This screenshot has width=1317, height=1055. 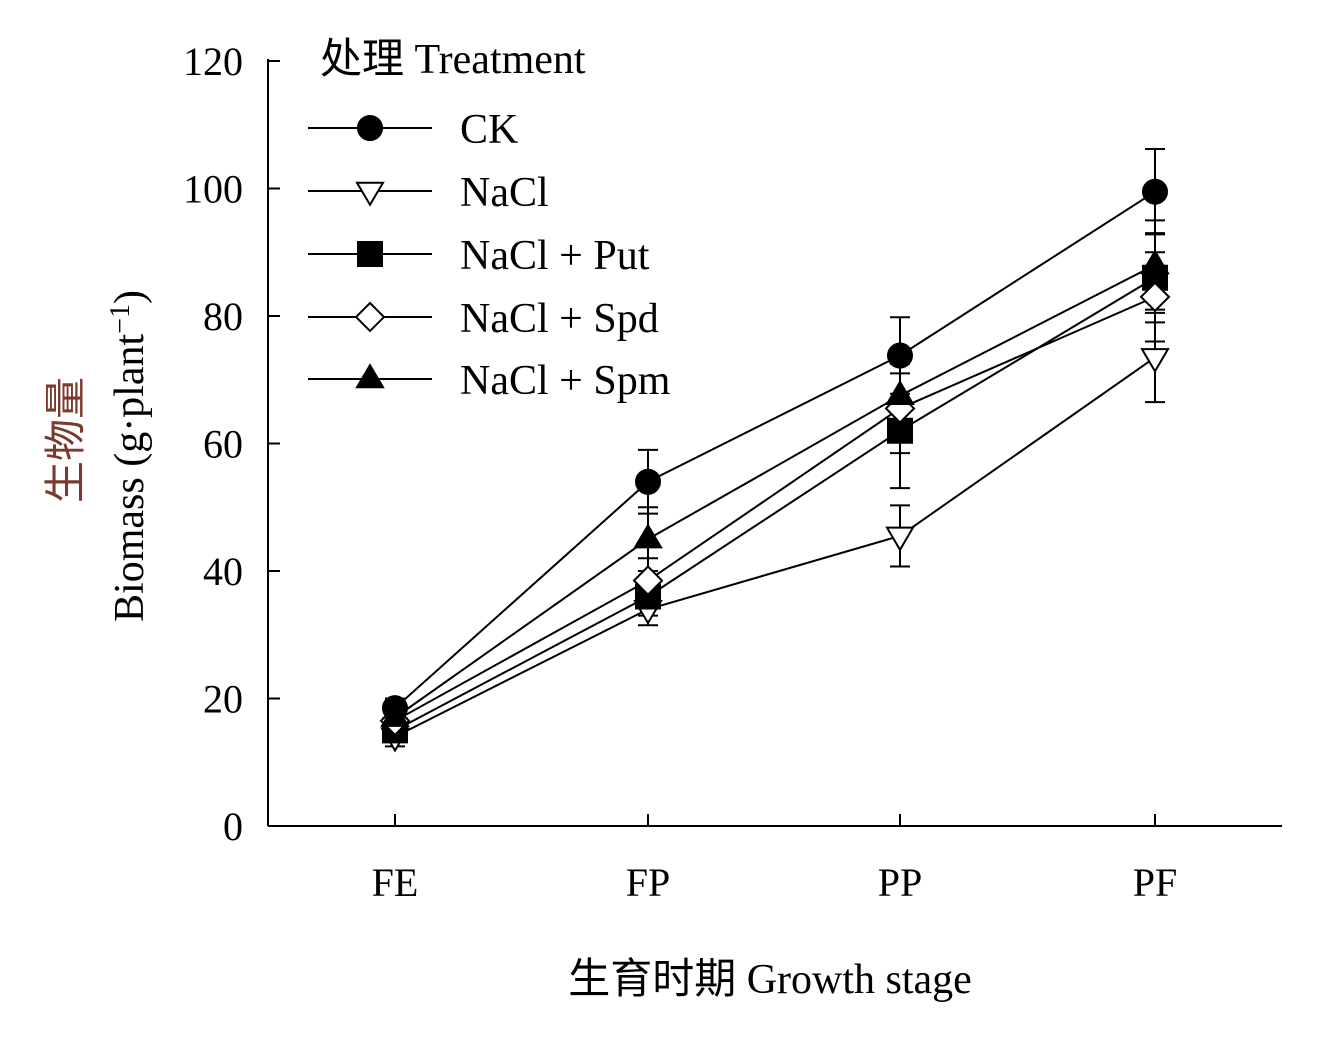 I want to click on y-tick-label: 60, so click(x=223, y=444).